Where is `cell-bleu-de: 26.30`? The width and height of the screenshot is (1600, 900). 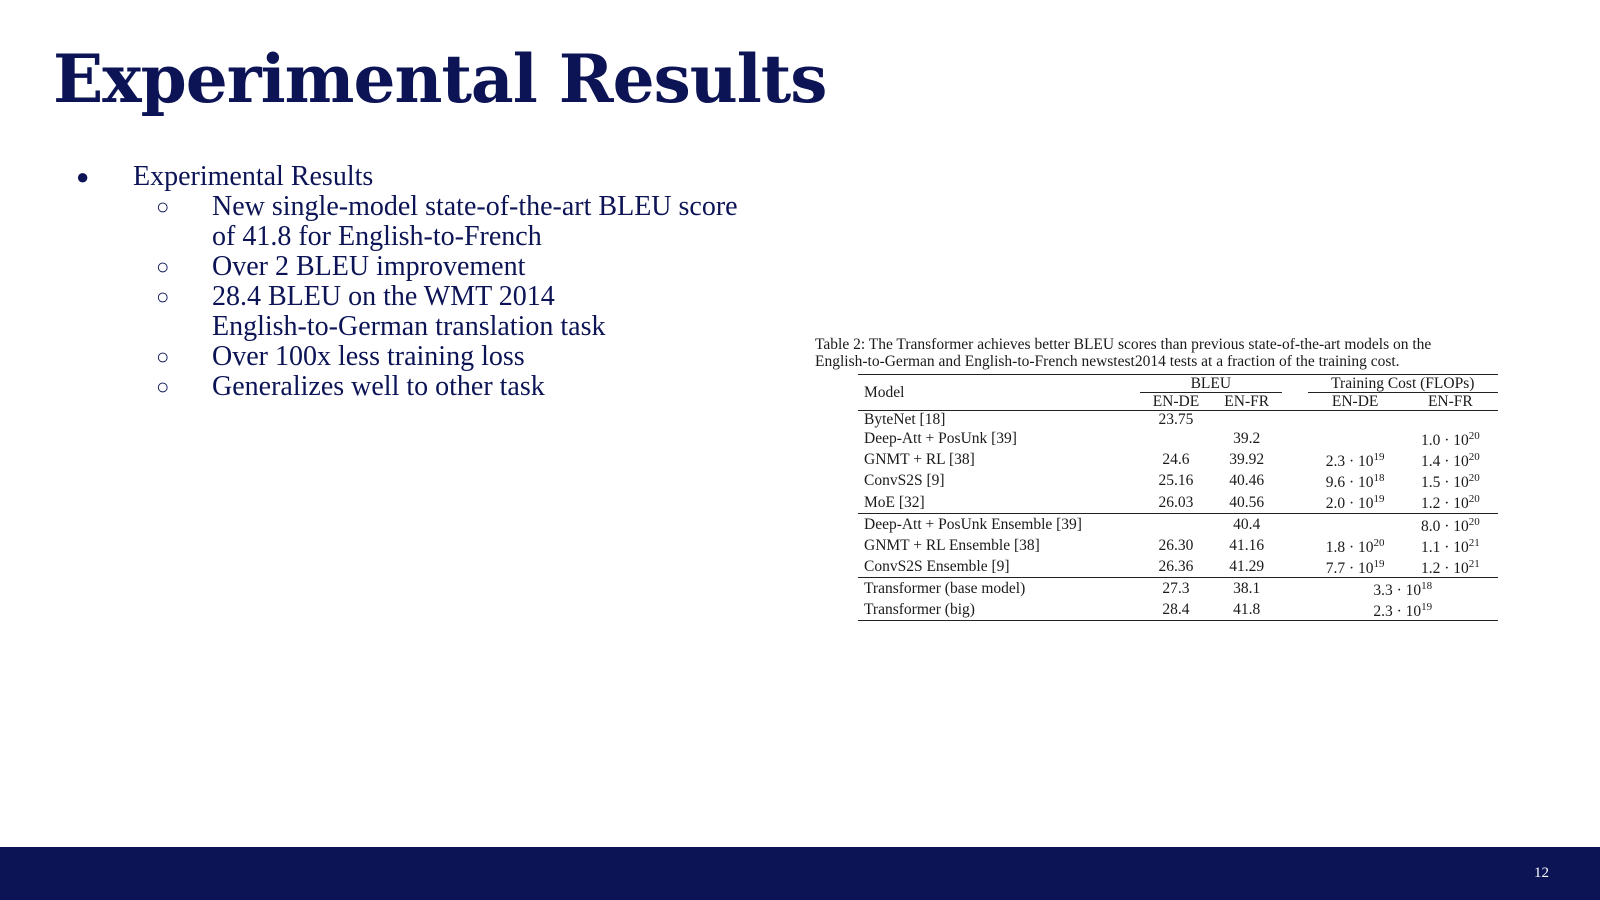 cell-bleu-de: 26.30 is located at coordinates (1176, 545).